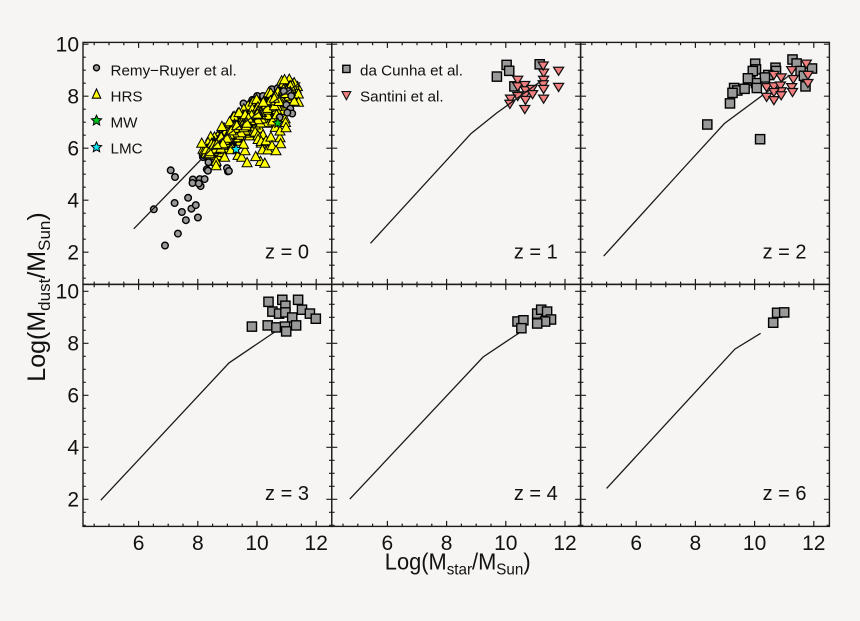  What do you see at coordinates (287, 252) in the screenshot?
I see `svg-text: z = 0` at bounding box center [287, 252].